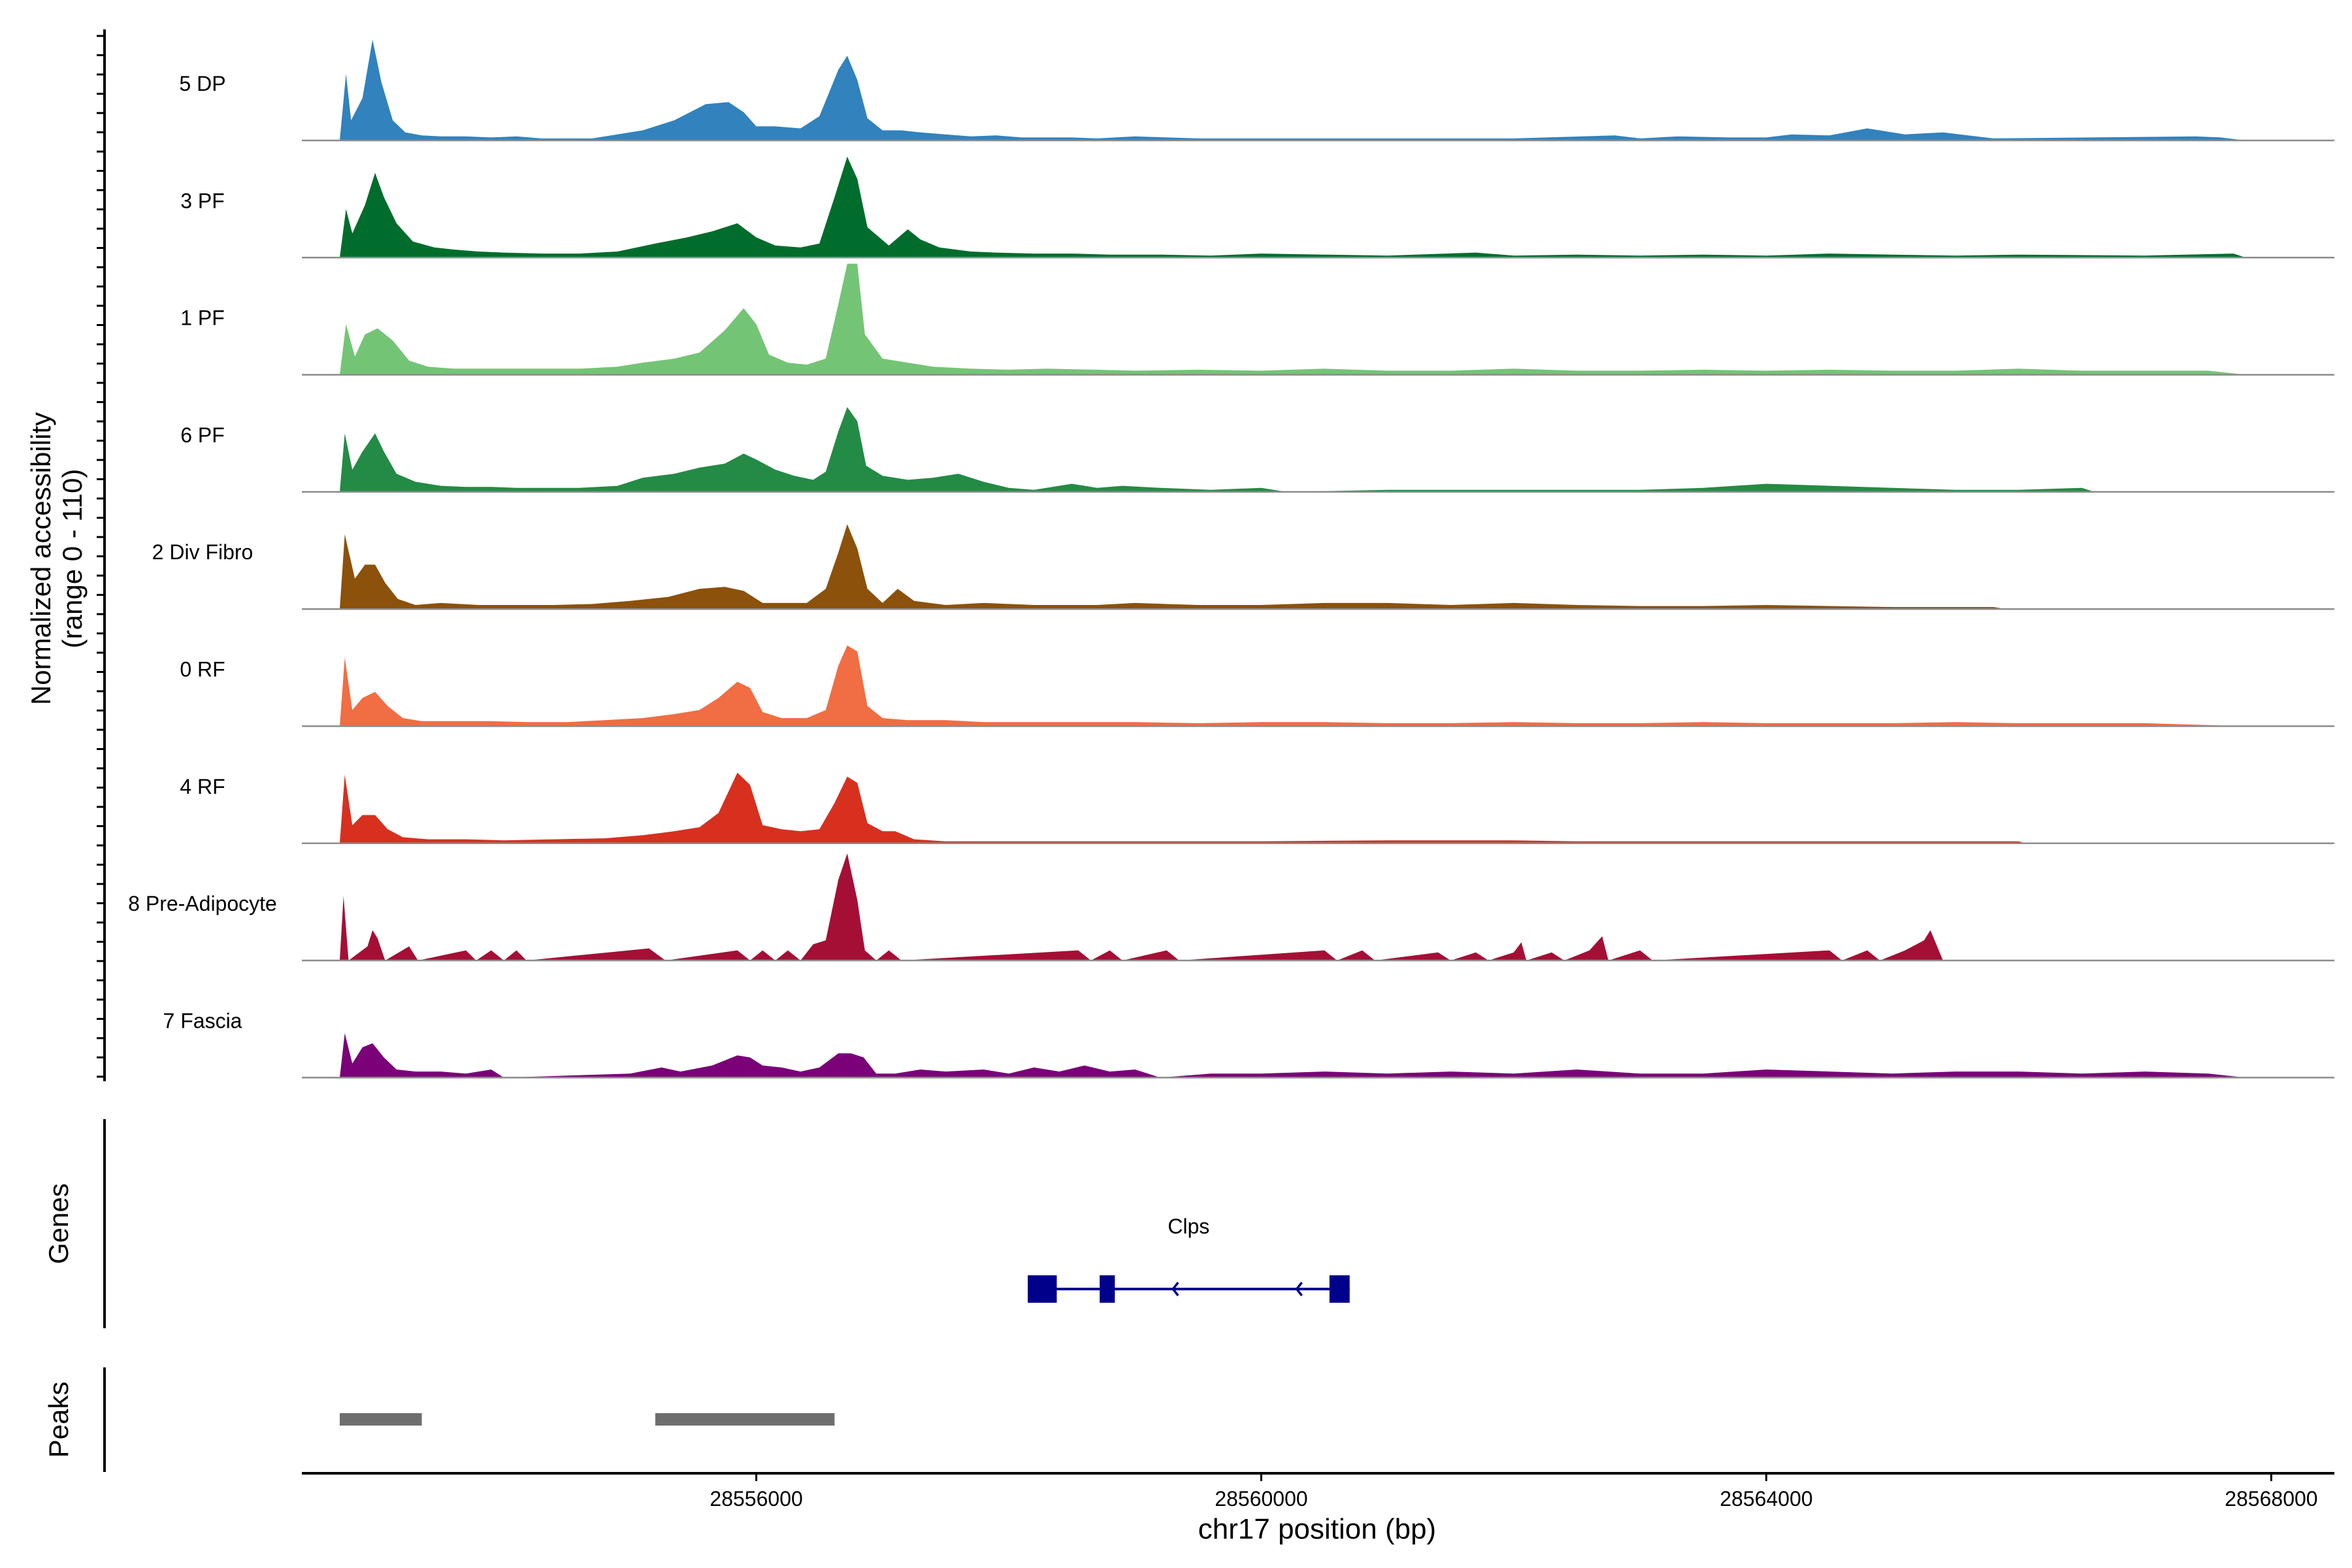 The height and width of the screenshot is (1568, 2352). What do you see at coordinates (101, 555) in the screenshot?
I see `accessibility-y-axis` at bounding box center [101, 555].